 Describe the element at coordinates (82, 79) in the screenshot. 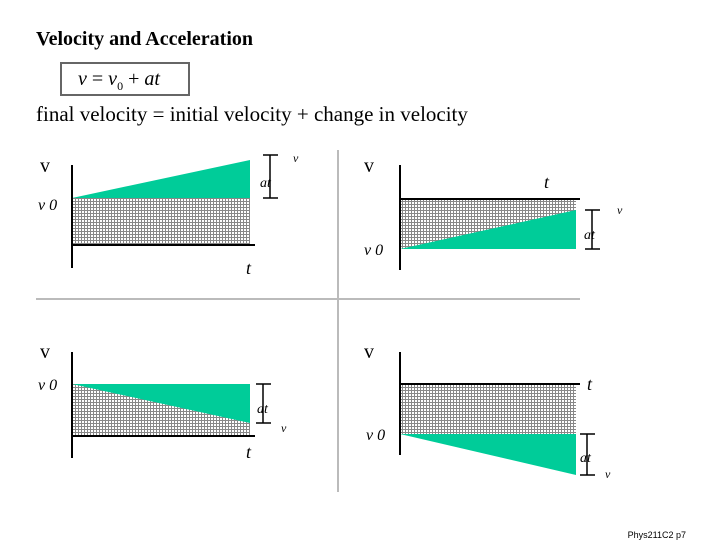

I see `formula-v: v` at that location.